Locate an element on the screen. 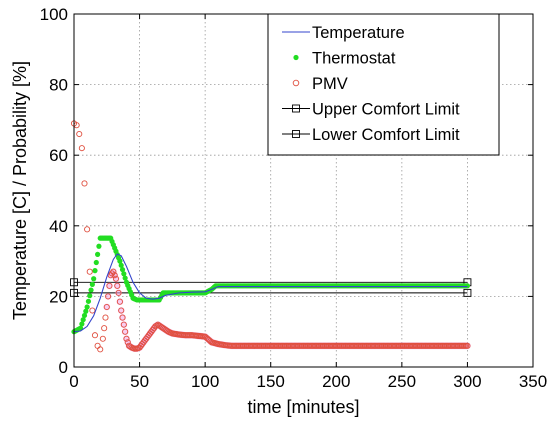 The image size is (550, 425). legend-box is located at coordinates (383, 84).